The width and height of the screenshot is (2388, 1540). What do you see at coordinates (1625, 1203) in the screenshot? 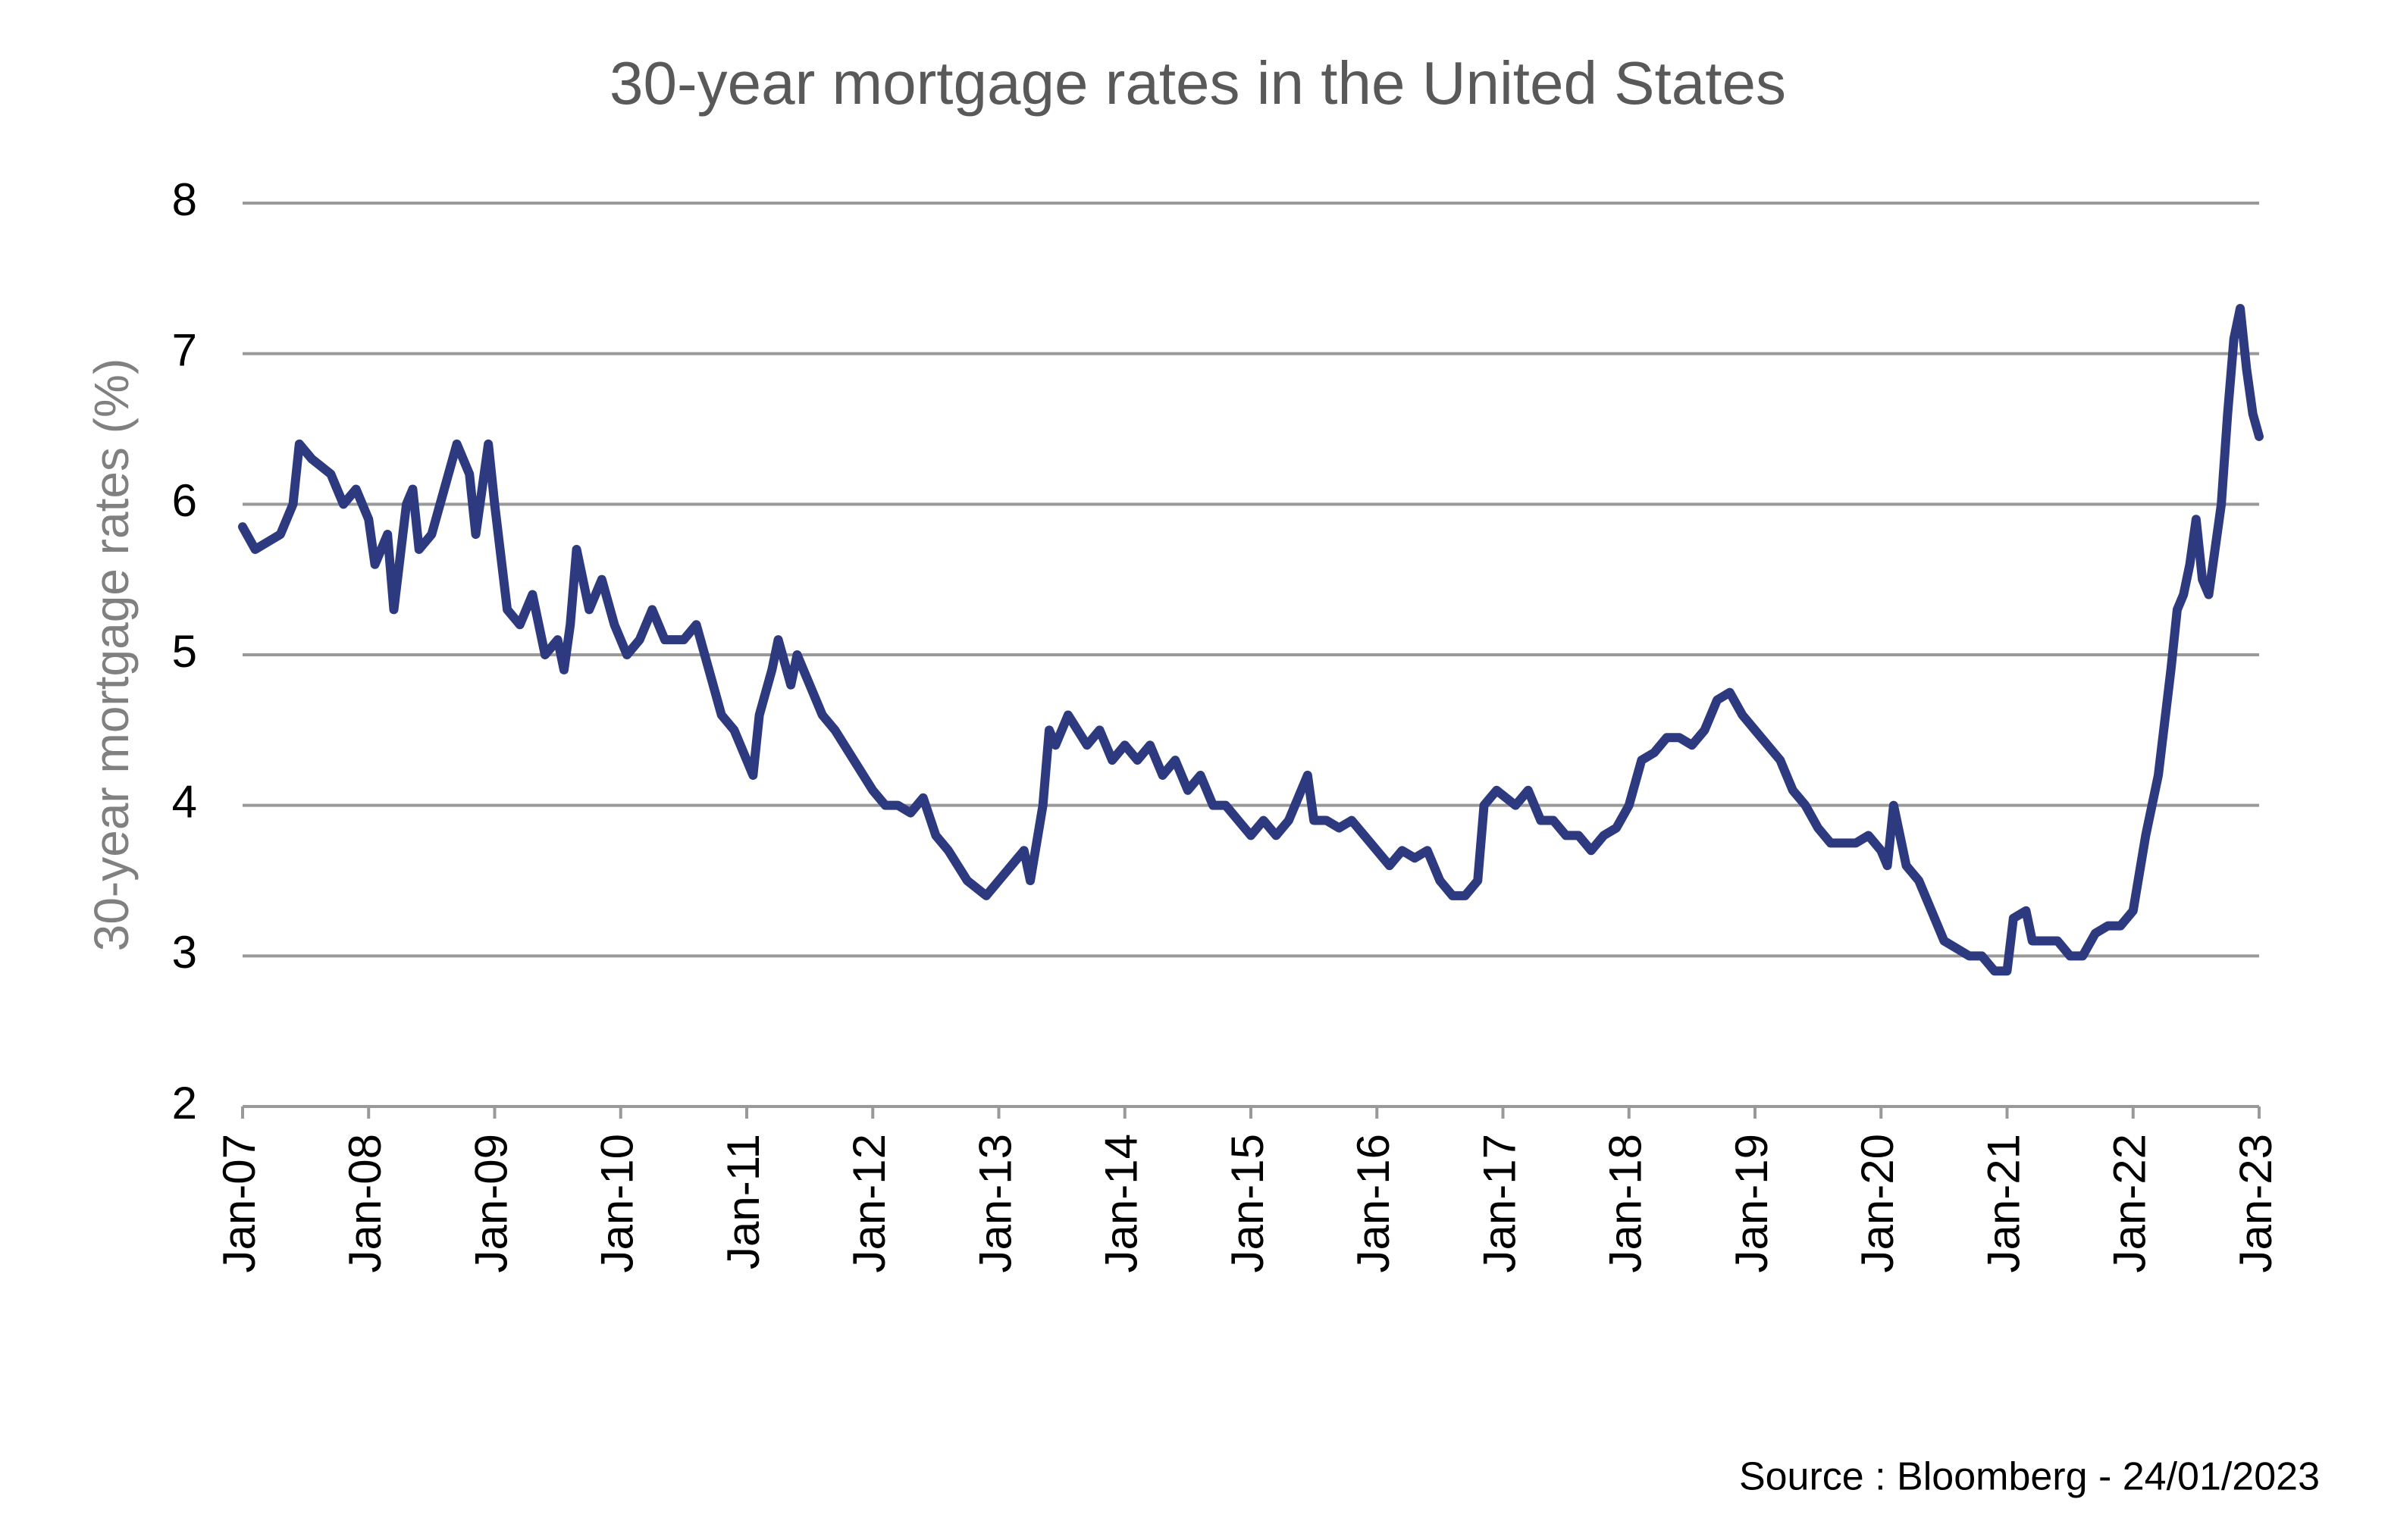
I see `x-tick-label: Jan-18` at bounding box center [1625, 1203].